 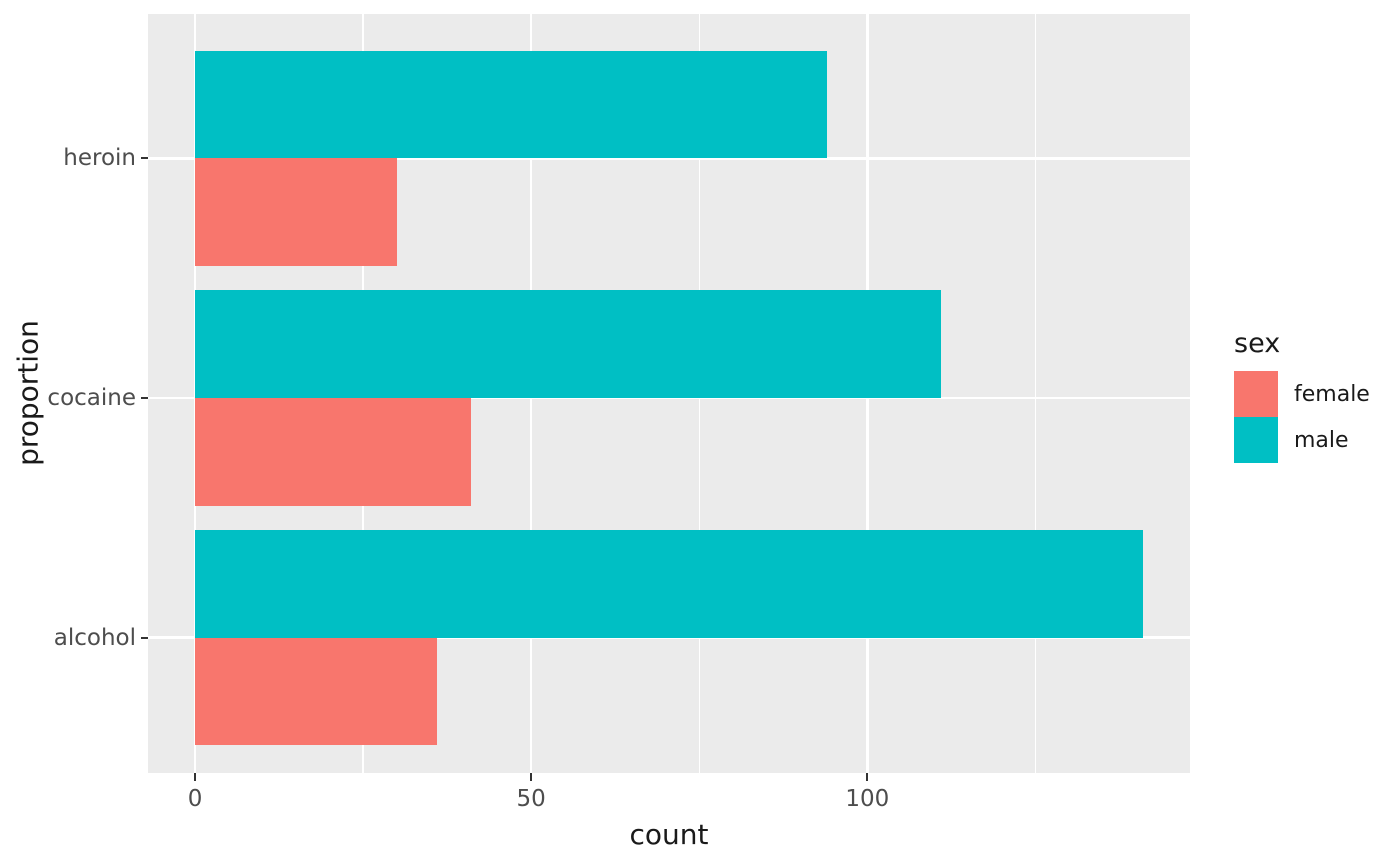 What do you see at coordinates (1256, 440) in the screenshot?
I see `legend-key-male` at bounding box center [1256, 440].